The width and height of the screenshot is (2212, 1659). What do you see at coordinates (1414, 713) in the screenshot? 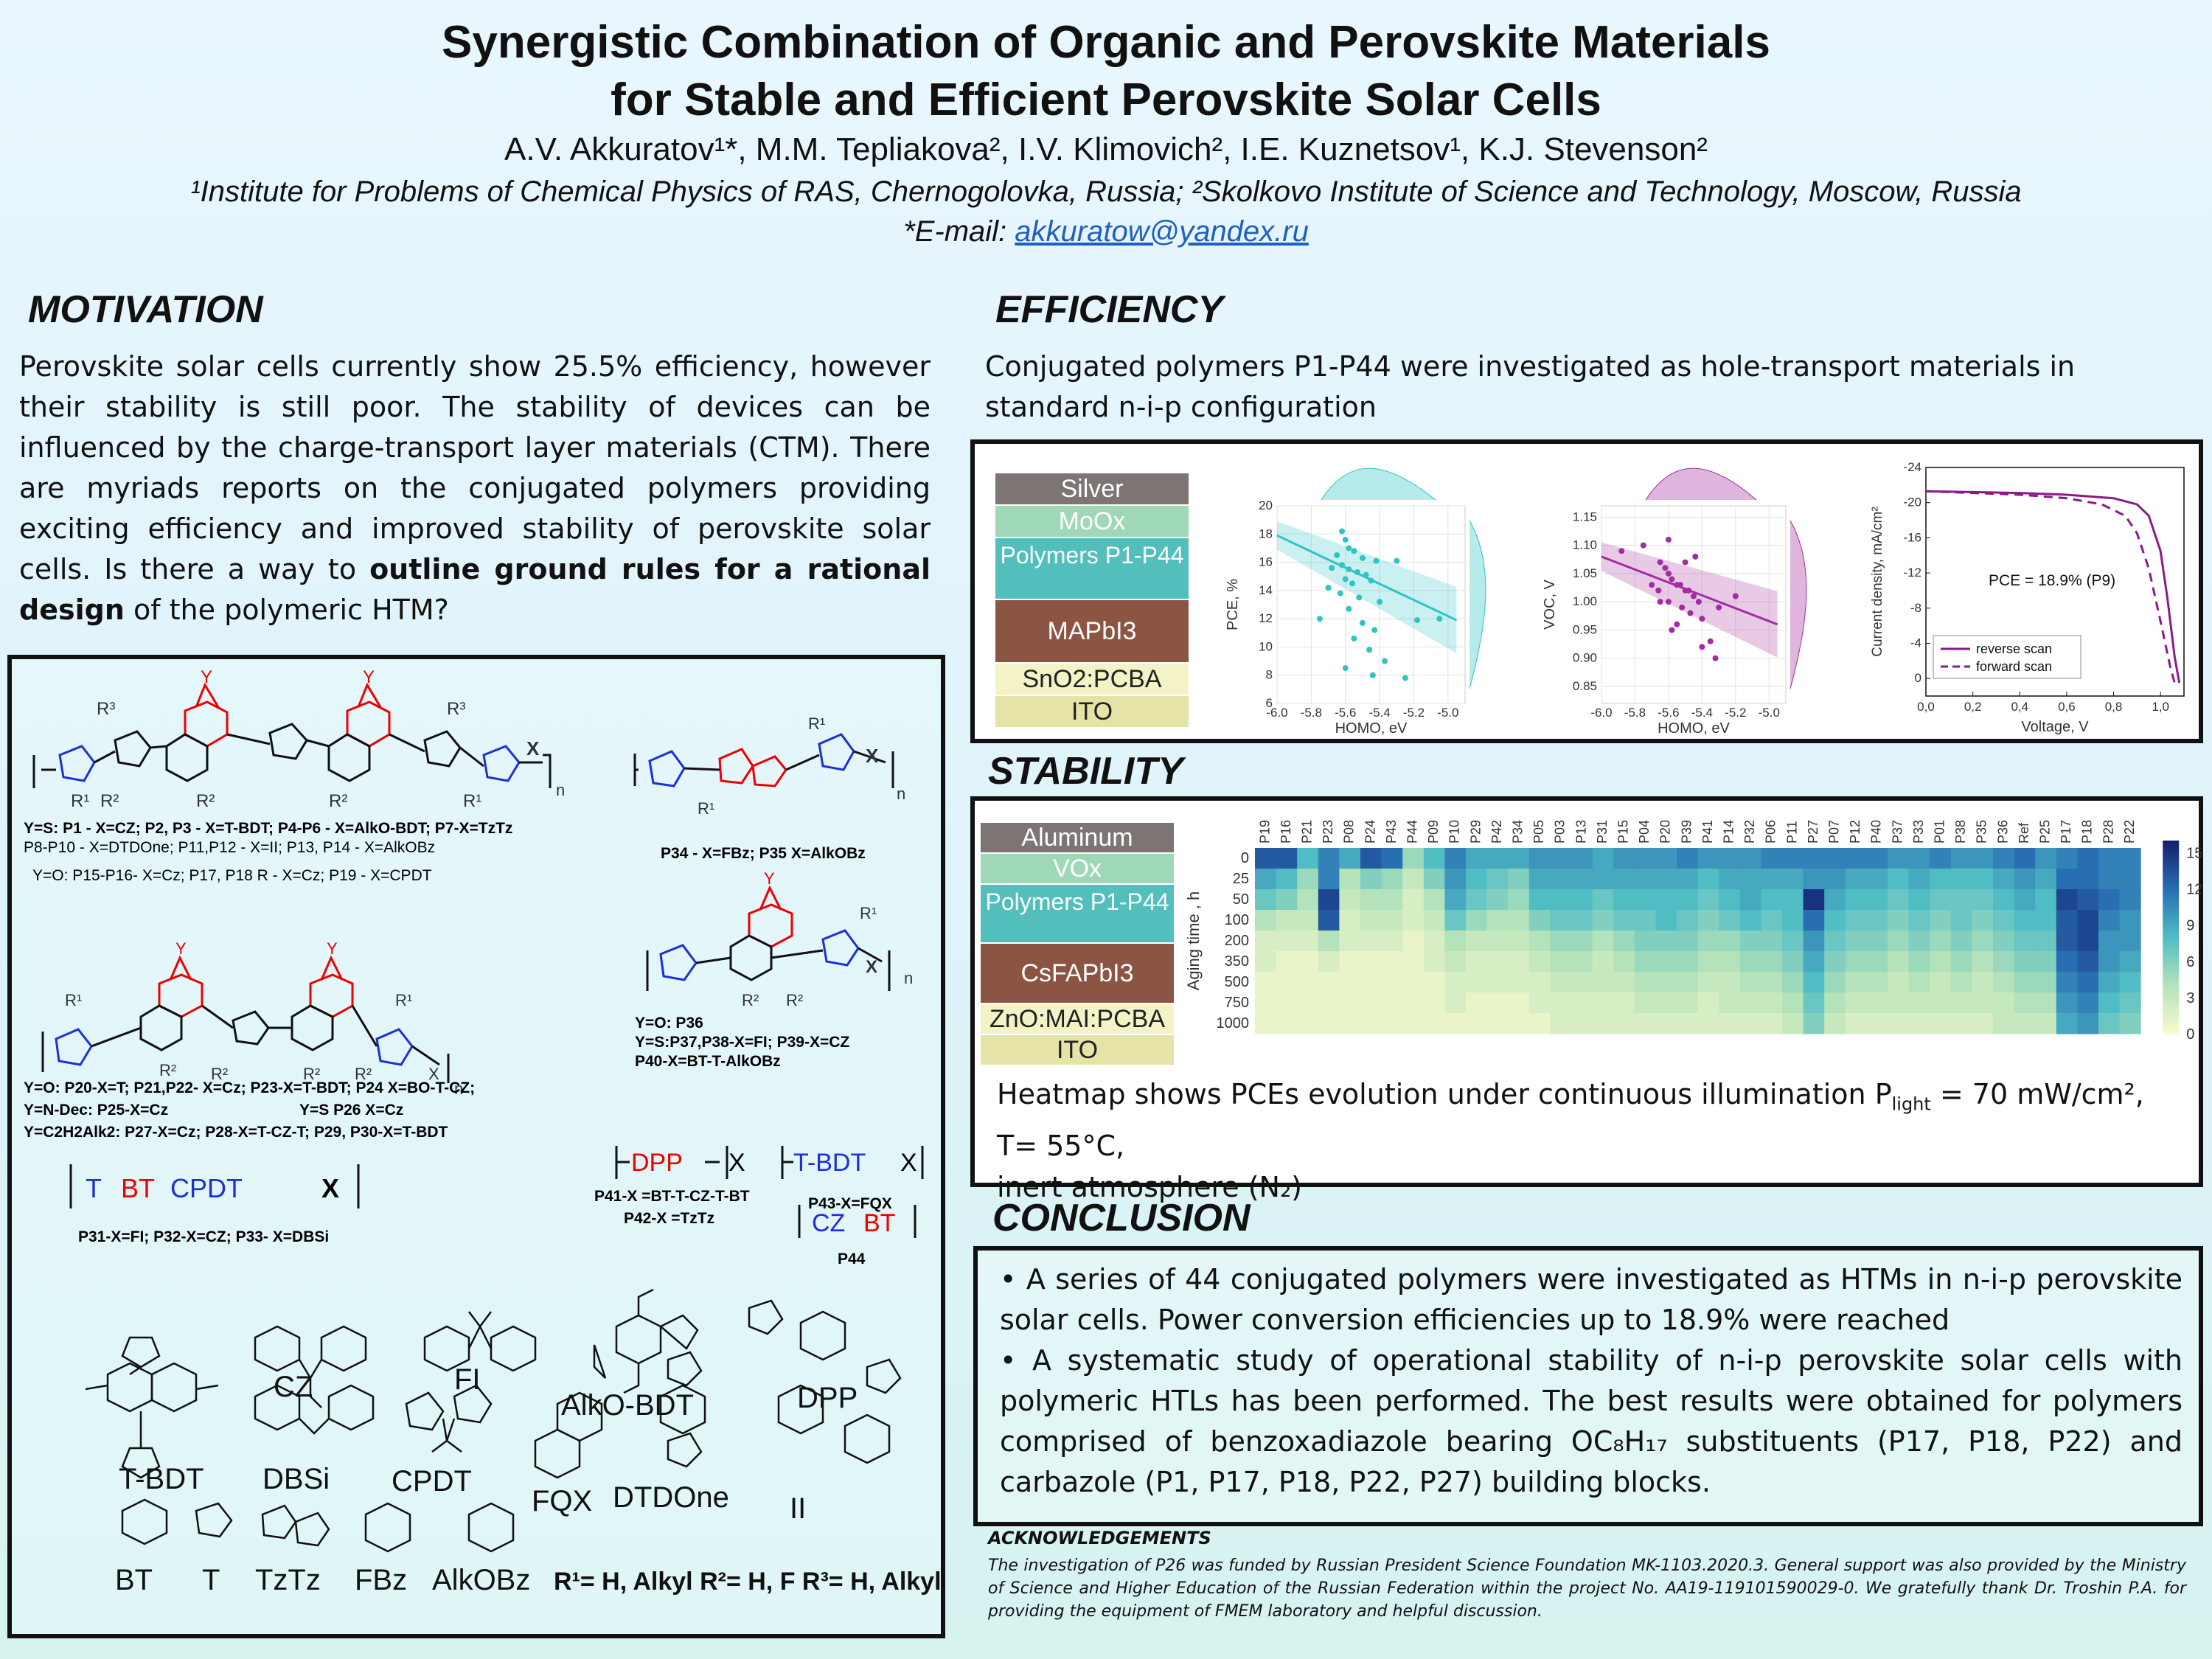
I see `x-tick-label: -5.2` at bounding box center [1414, 713].